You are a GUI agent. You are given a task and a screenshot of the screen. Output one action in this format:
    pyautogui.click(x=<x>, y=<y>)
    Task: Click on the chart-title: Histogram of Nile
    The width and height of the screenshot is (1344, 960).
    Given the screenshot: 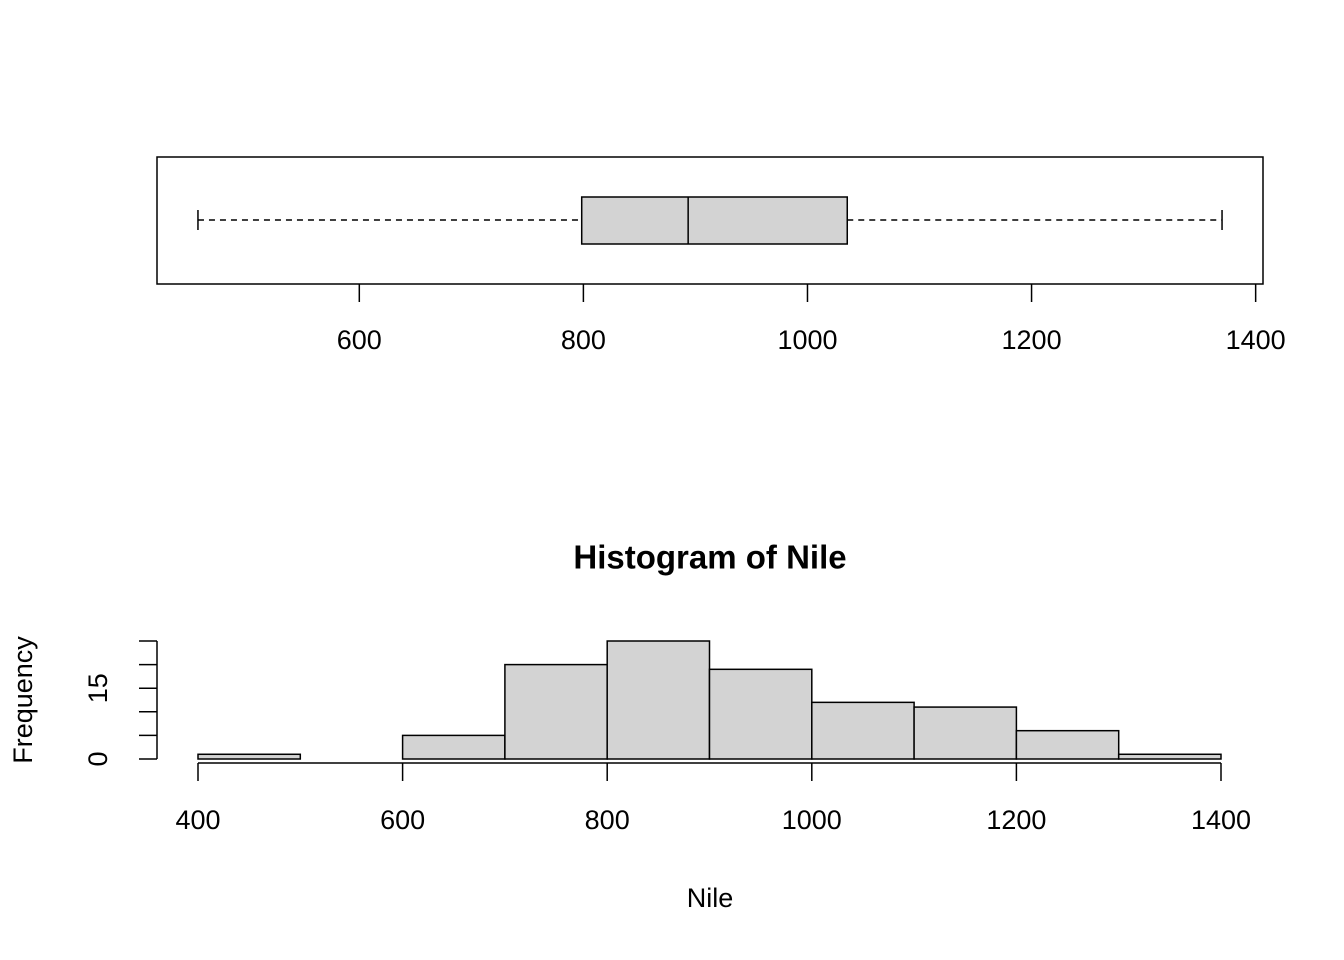 What is the action you would take?
    pyautogui.click(x=709, y=557)
    